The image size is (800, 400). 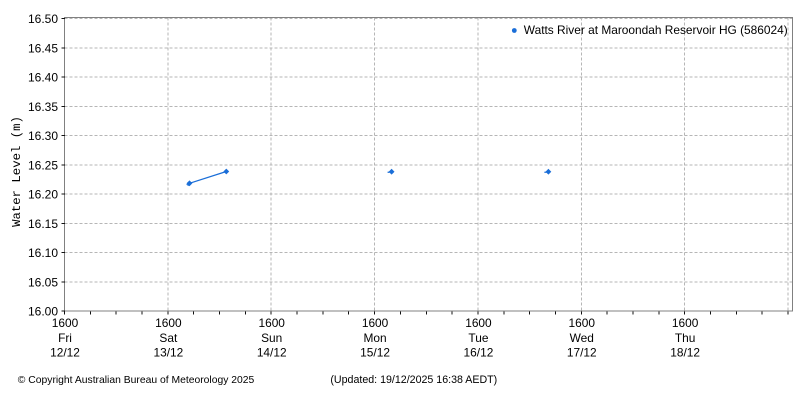 I want to click on svg-text: 16.10, so click(x=43, y=253).